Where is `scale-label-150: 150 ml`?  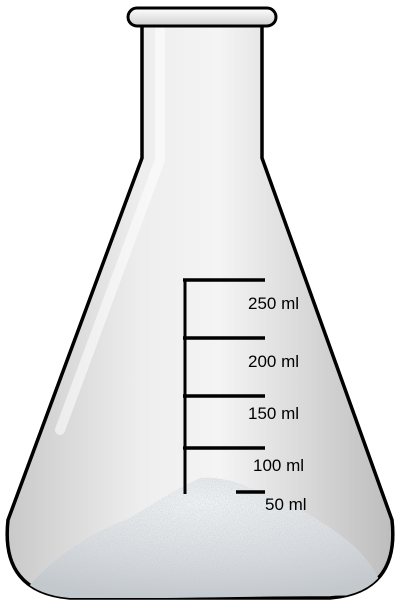 scale-label-150: 150 ml is located at coordinates (273, 413).